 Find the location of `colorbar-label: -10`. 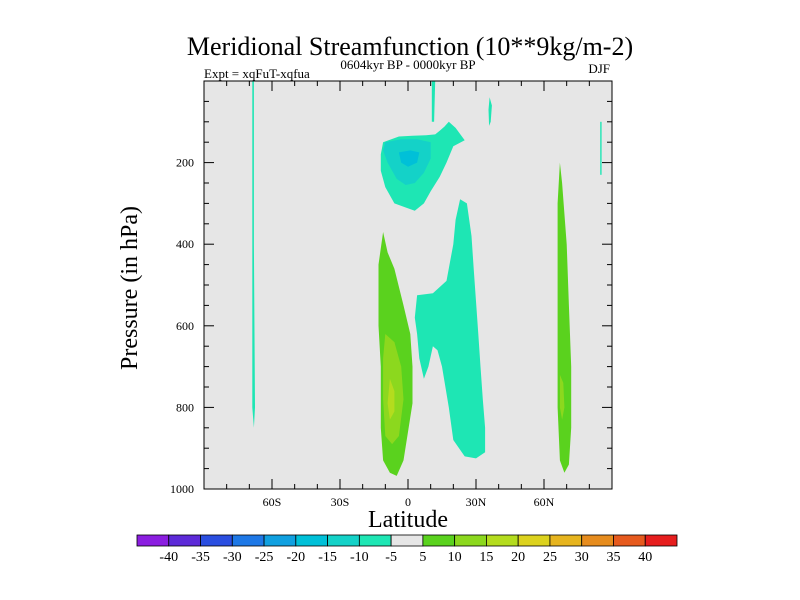

colorbar-label: -10 is located at coordinates (359, 557).